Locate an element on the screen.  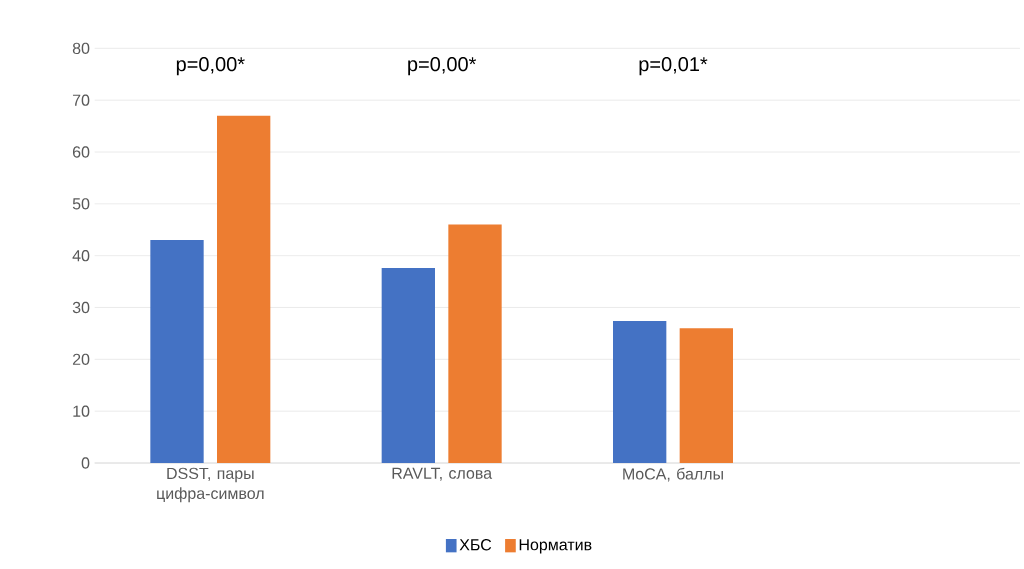
x-tick-label: MoCA, баллы is located at coordinates (673, 474).